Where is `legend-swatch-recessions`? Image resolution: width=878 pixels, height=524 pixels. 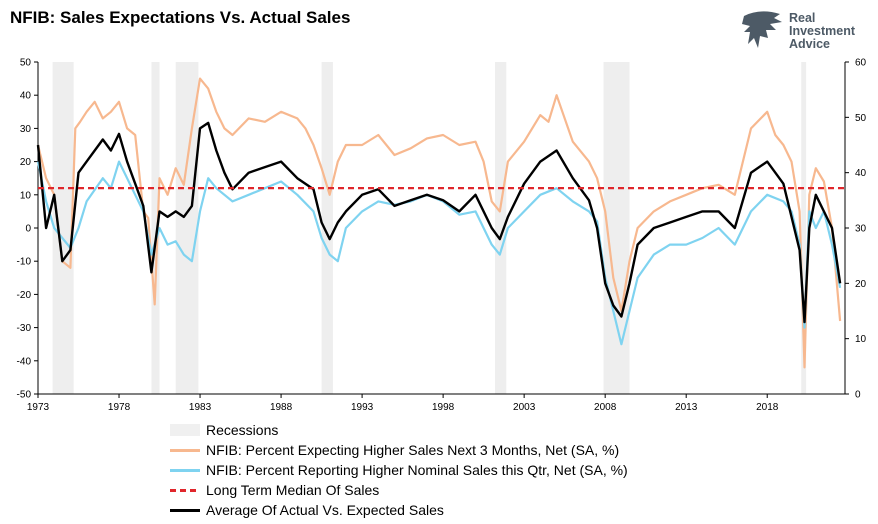
legend-swatch-recessions is located at coordinates (185, 430).